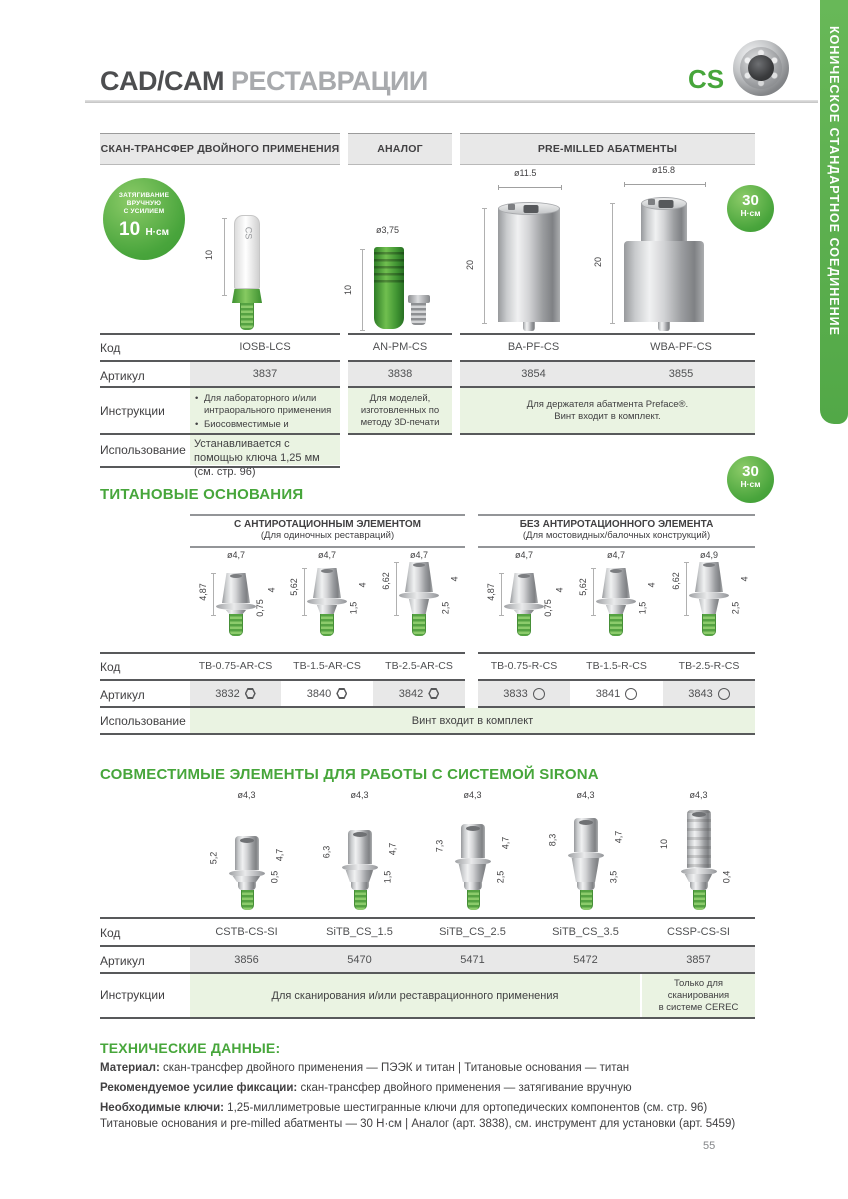  I want to click on dim-total-label: 8,3, so click(551, 840).